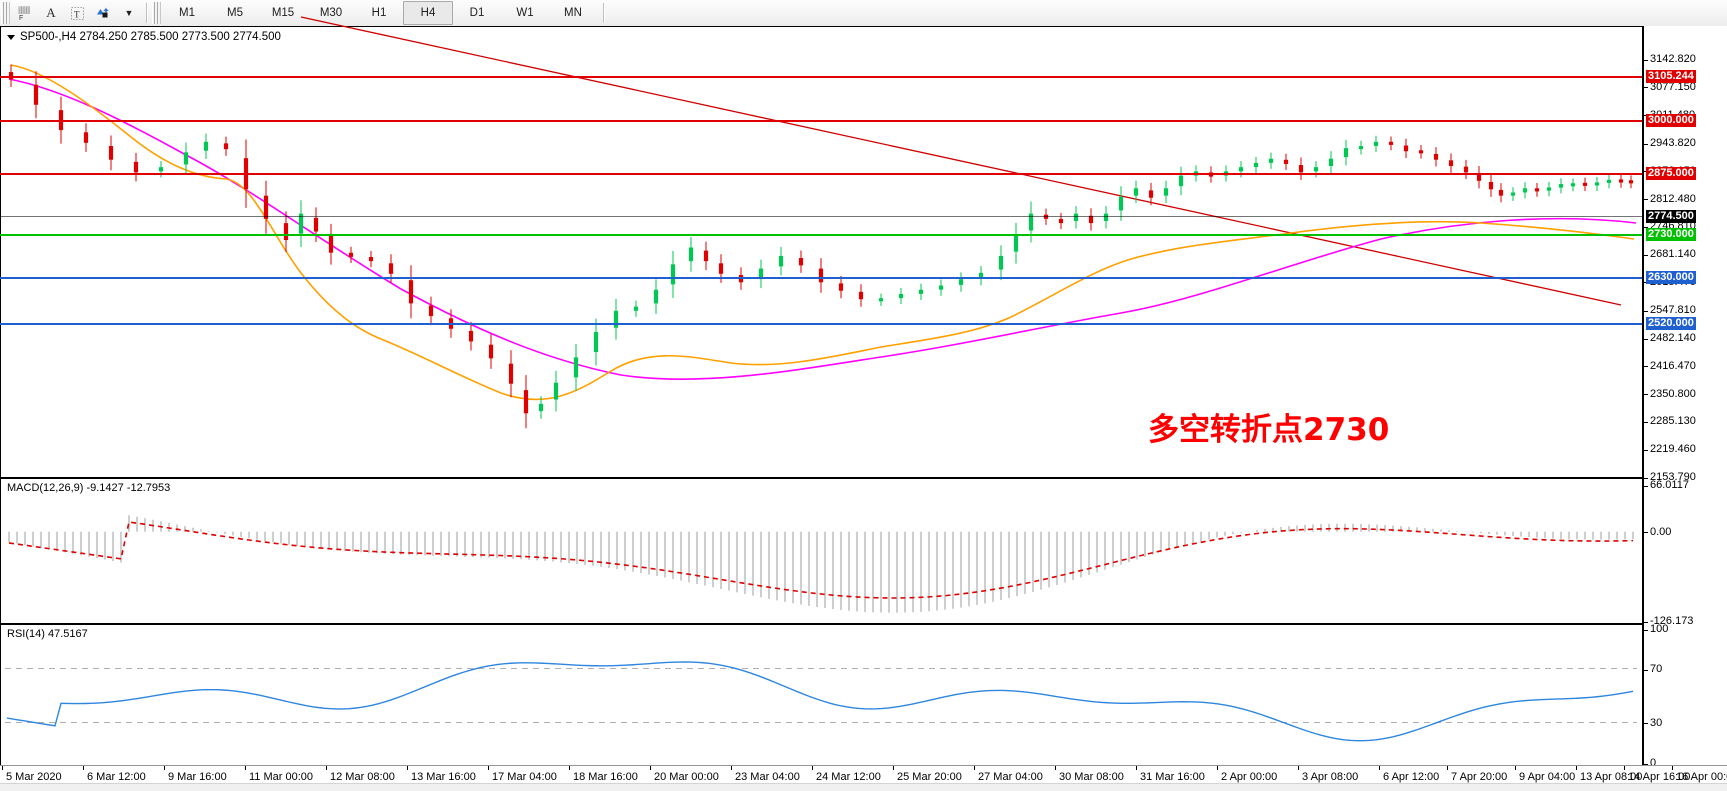 The width and height of the screenshot is (1727, 791). Describe the element at coordinates (129, 13) in the screenshot. I see `dropdown-arrow-icon: ▼` at that location.